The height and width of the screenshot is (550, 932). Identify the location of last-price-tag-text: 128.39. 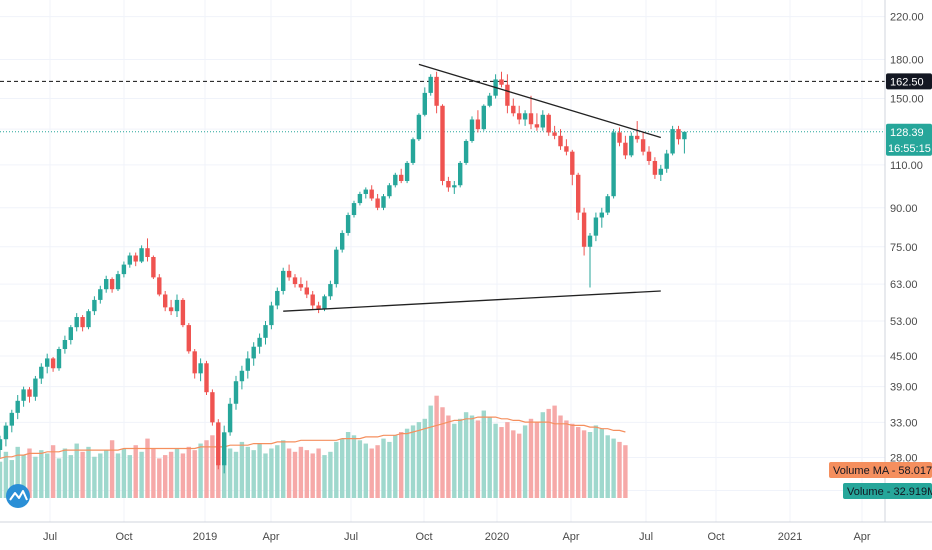
(907, 133).